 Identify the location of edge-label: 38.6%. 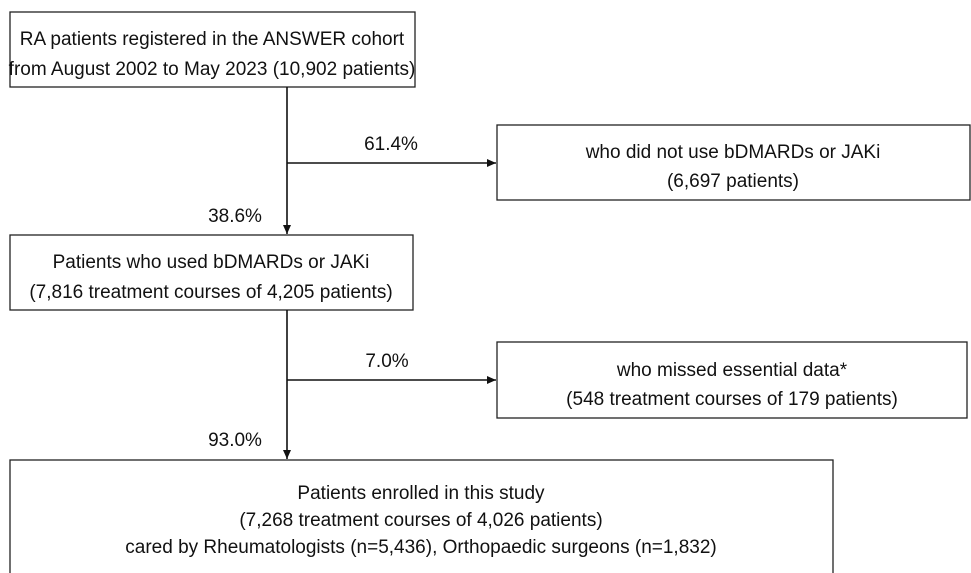
(235, 216).